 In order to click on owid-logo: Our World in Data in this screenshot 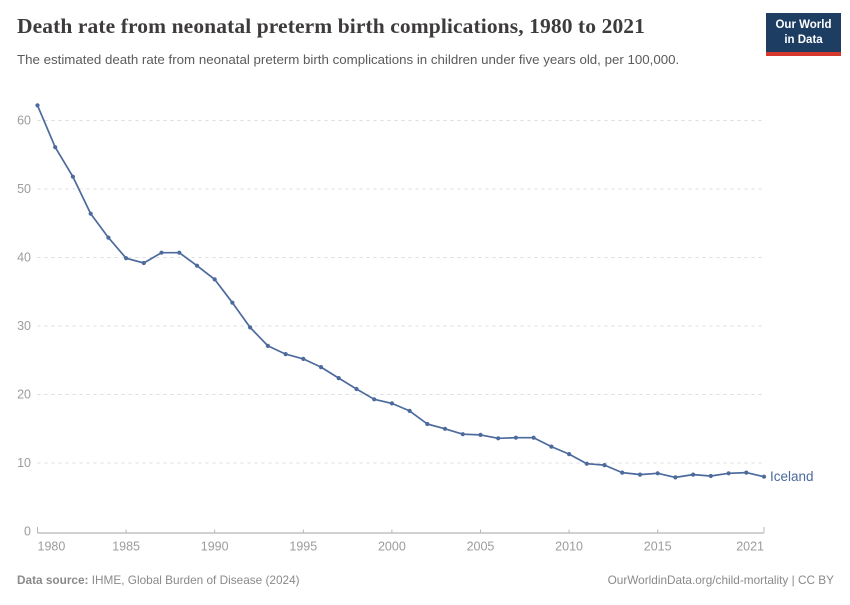, I will do `click(803, 34)`.